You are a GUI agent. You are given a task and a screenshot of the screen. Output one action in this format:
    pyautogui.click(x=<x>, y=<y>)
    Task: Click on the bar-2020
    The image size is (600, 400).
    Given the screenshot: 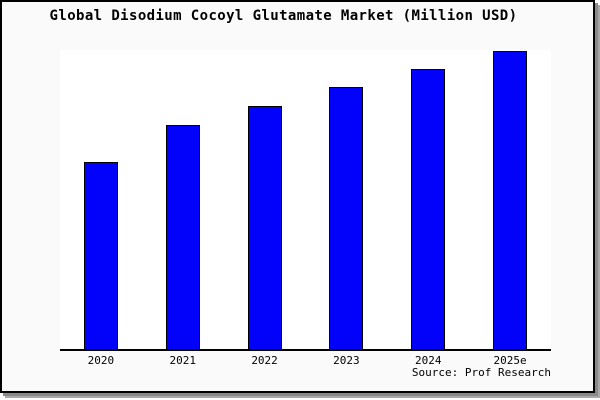 What is the action you would take?
    pyautogui.click(x=100, y=255)
    